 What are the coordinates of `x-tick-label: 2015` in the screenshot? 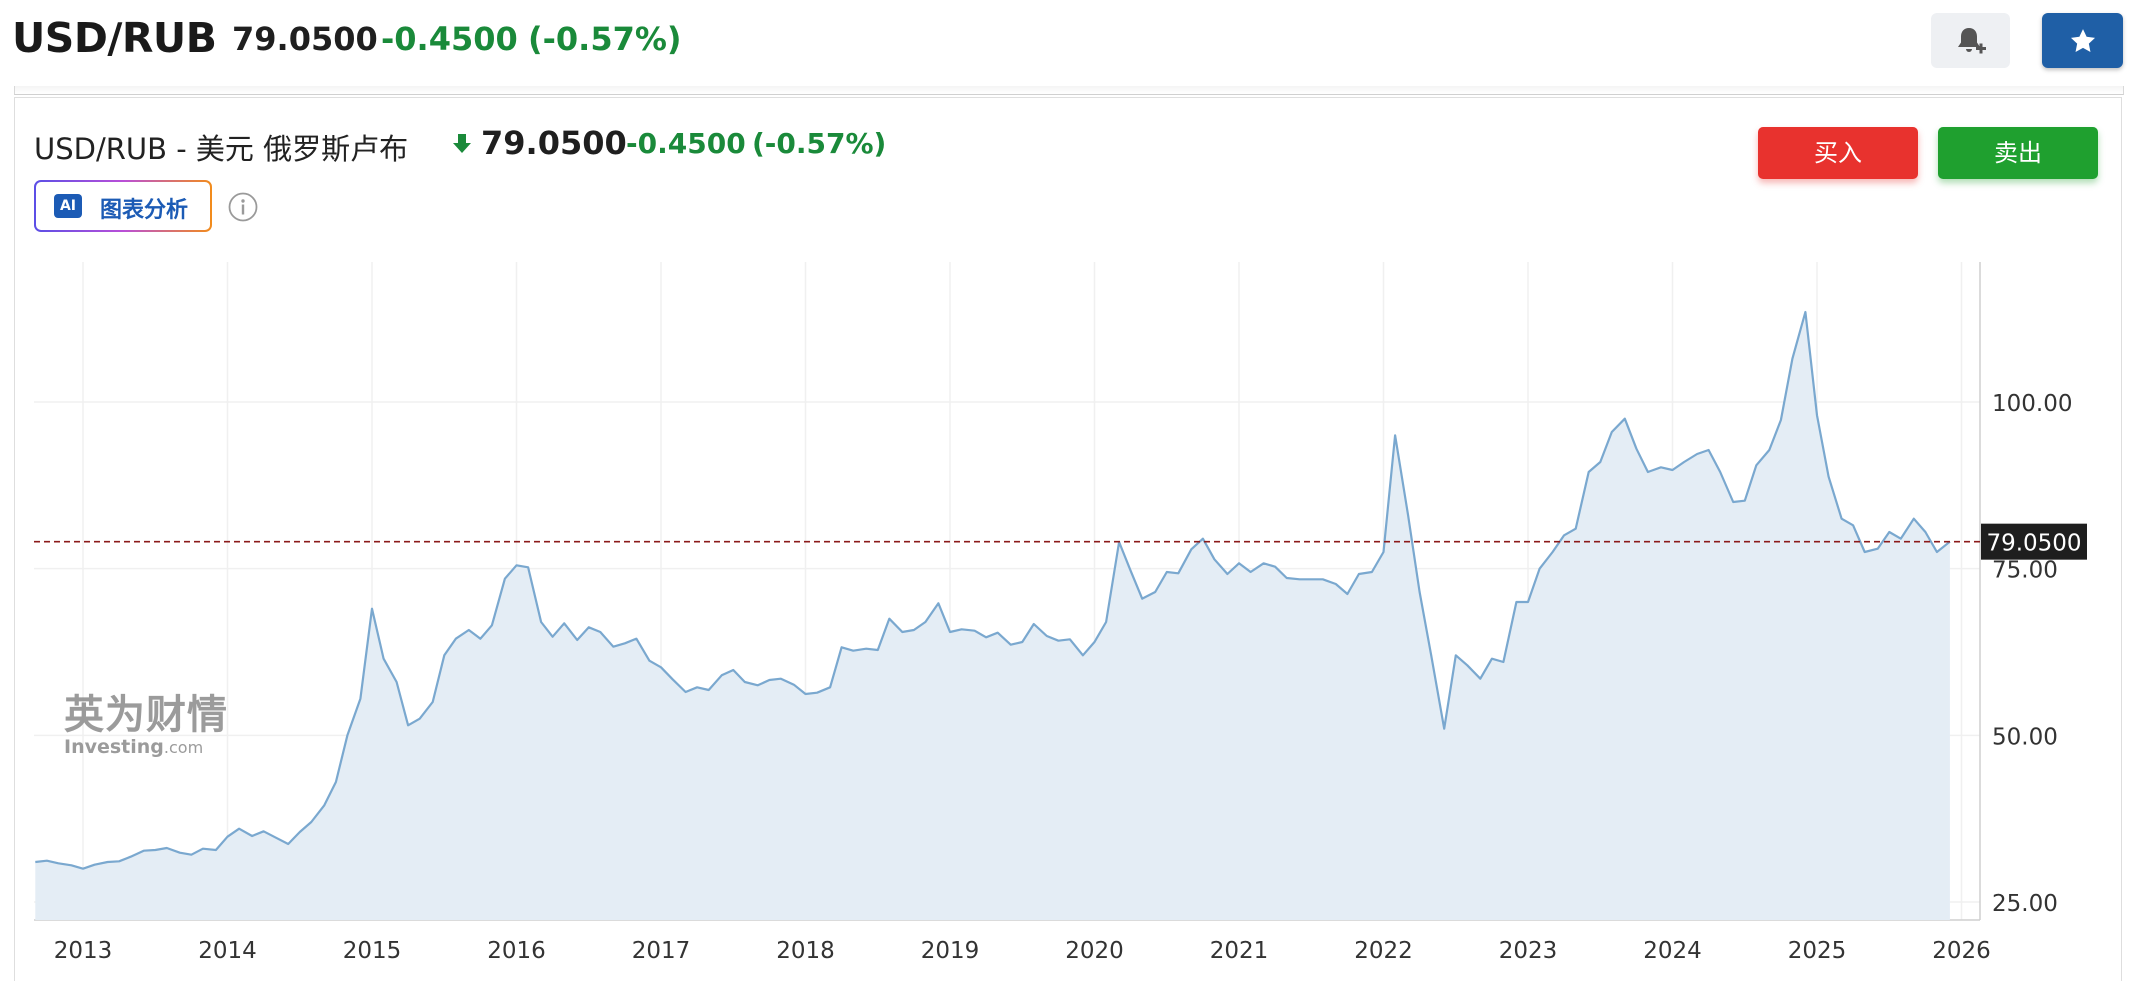 It's located at (372, 951).